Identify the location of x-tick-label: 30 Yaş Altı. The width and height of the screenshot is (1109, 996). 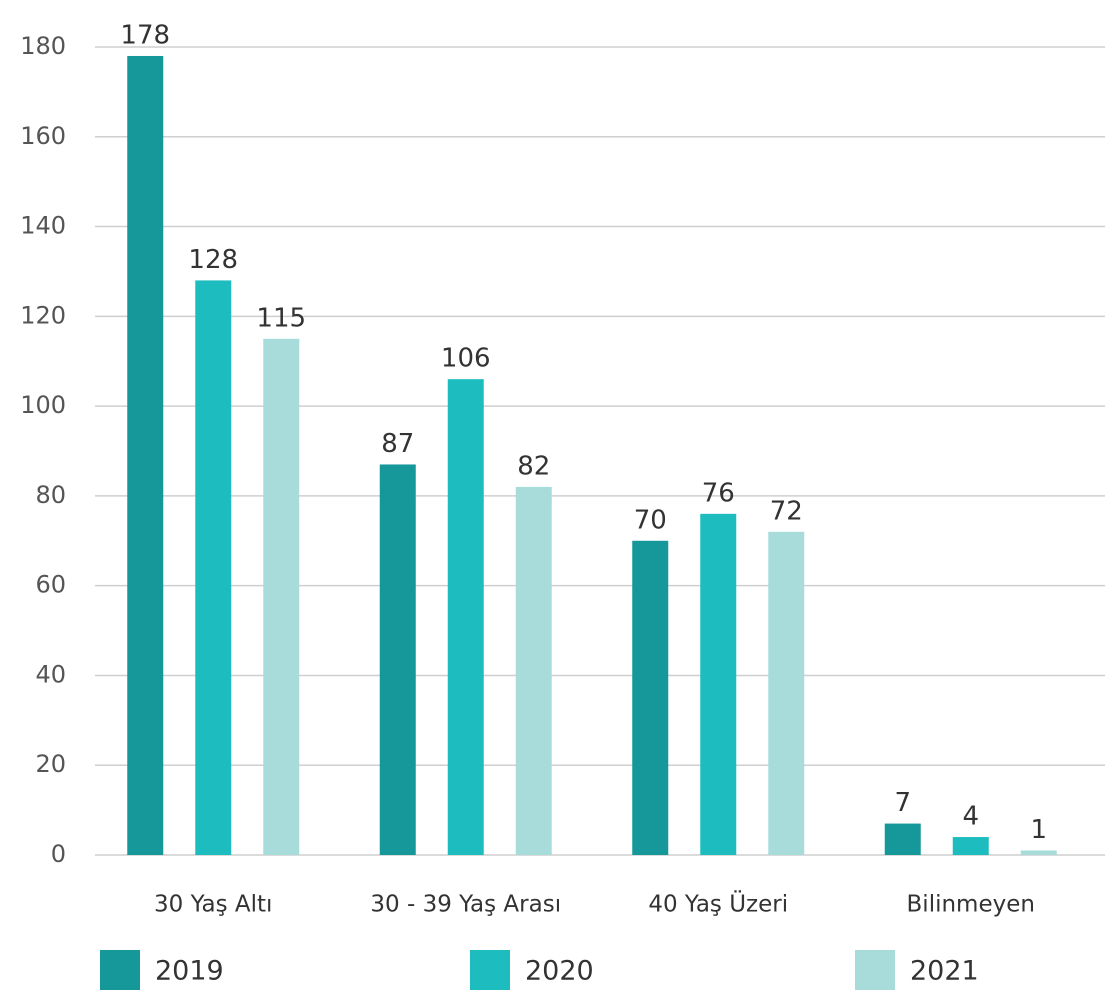
(213, 905).